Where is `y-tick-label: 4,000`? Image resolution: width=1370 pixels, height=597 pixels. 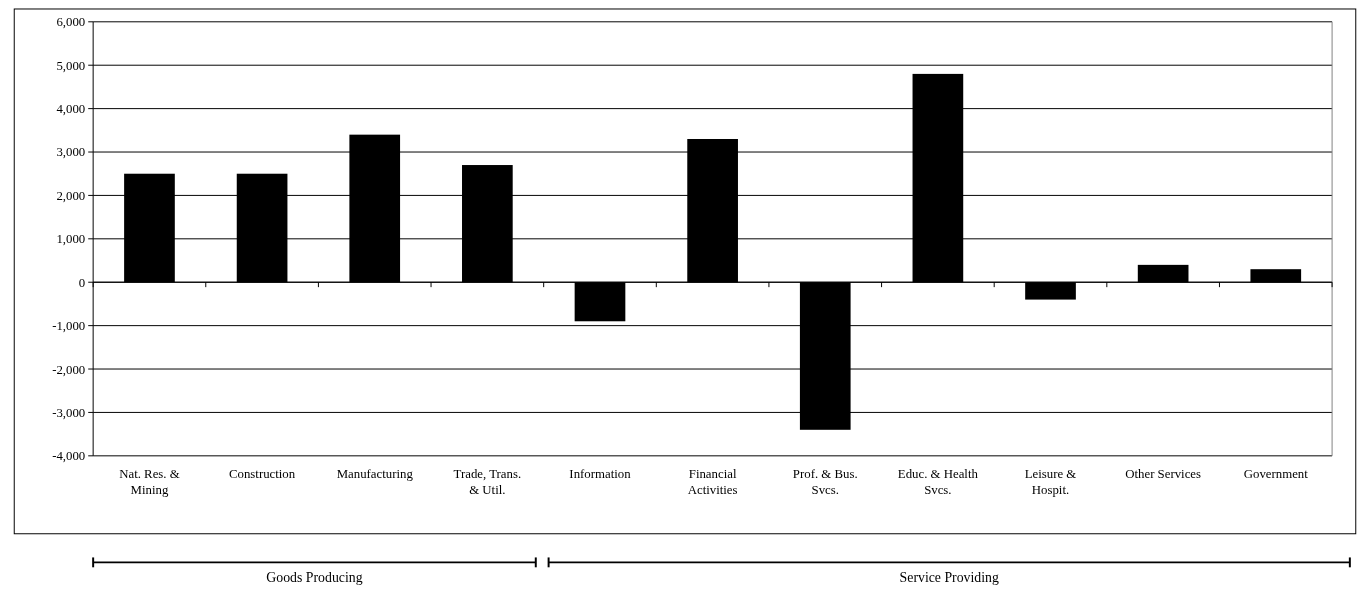
y-tick-label: 4,000 is located at coordinates (71, 109).